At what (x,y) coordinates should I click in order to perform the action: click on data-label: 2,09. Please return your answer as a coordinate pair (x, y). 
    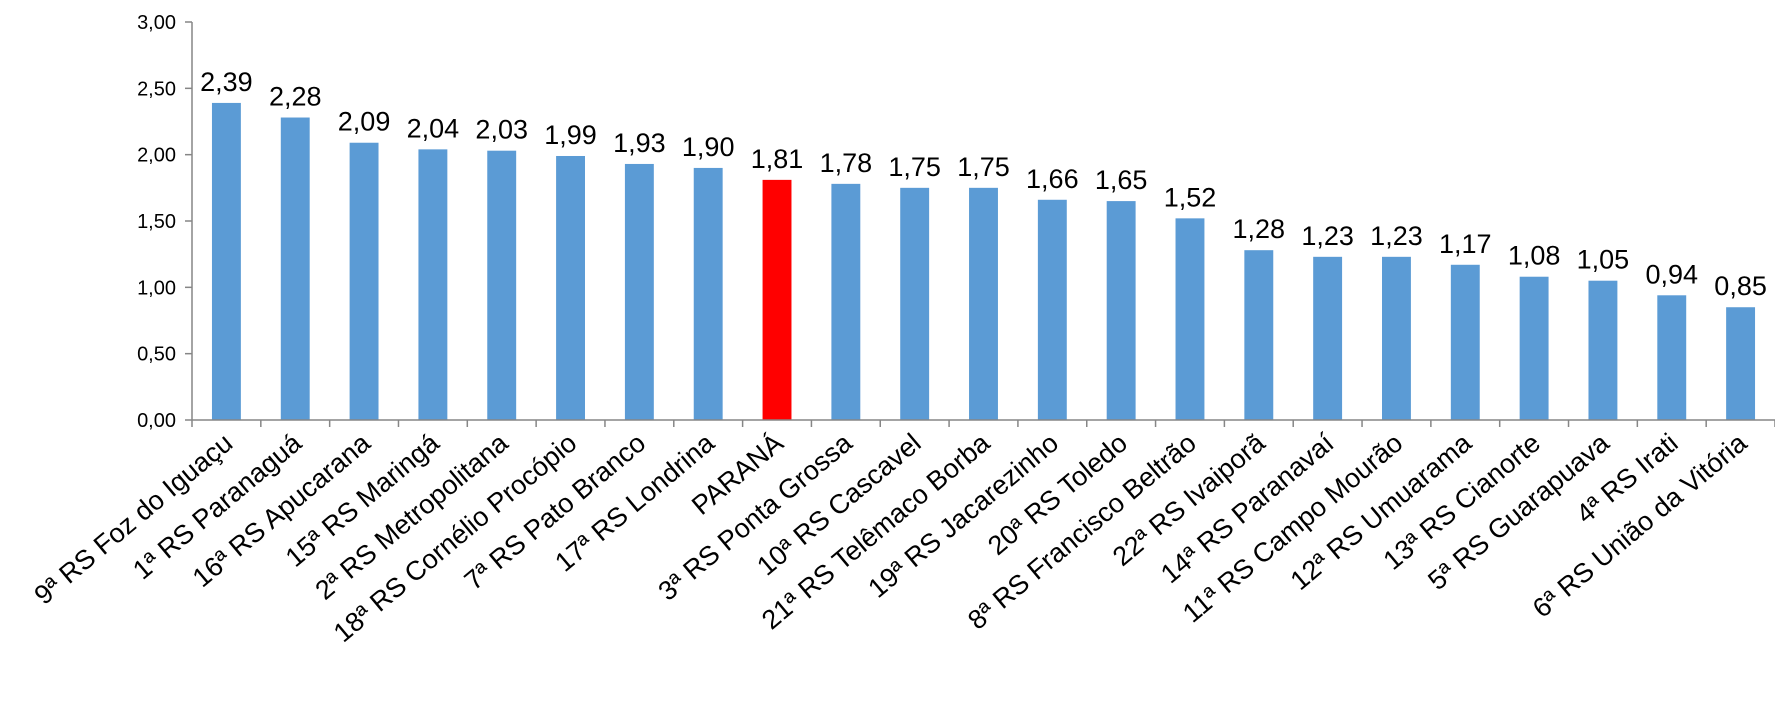
    Looking at the image, I should click on (364, 122).